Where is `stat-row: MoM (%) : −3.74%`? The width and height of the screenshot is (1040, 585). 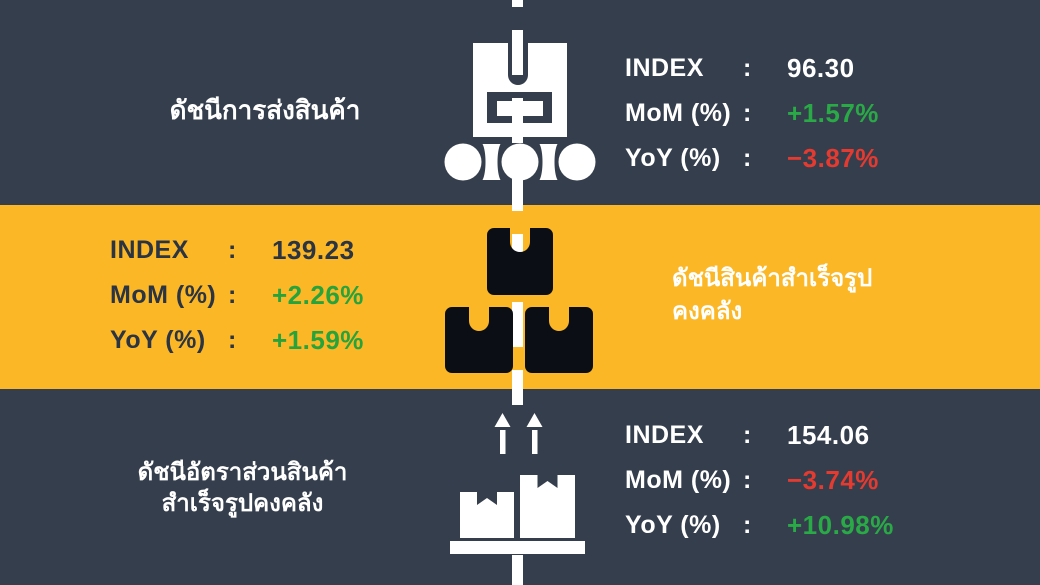 stat-row: MoM (%) : −3.74% is located at coordinates (759, 480).